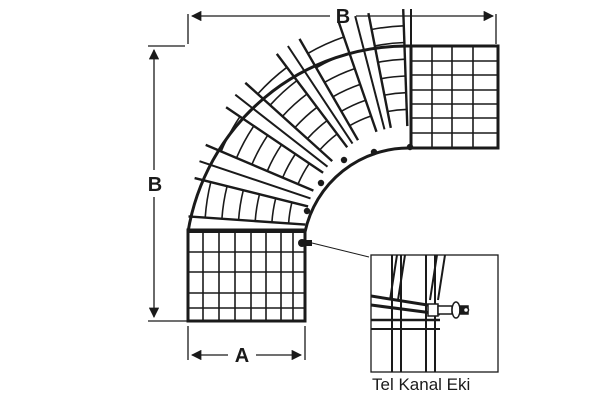  I want to click on inset-caption: Tel Kanal Eki, so click(421, 384).